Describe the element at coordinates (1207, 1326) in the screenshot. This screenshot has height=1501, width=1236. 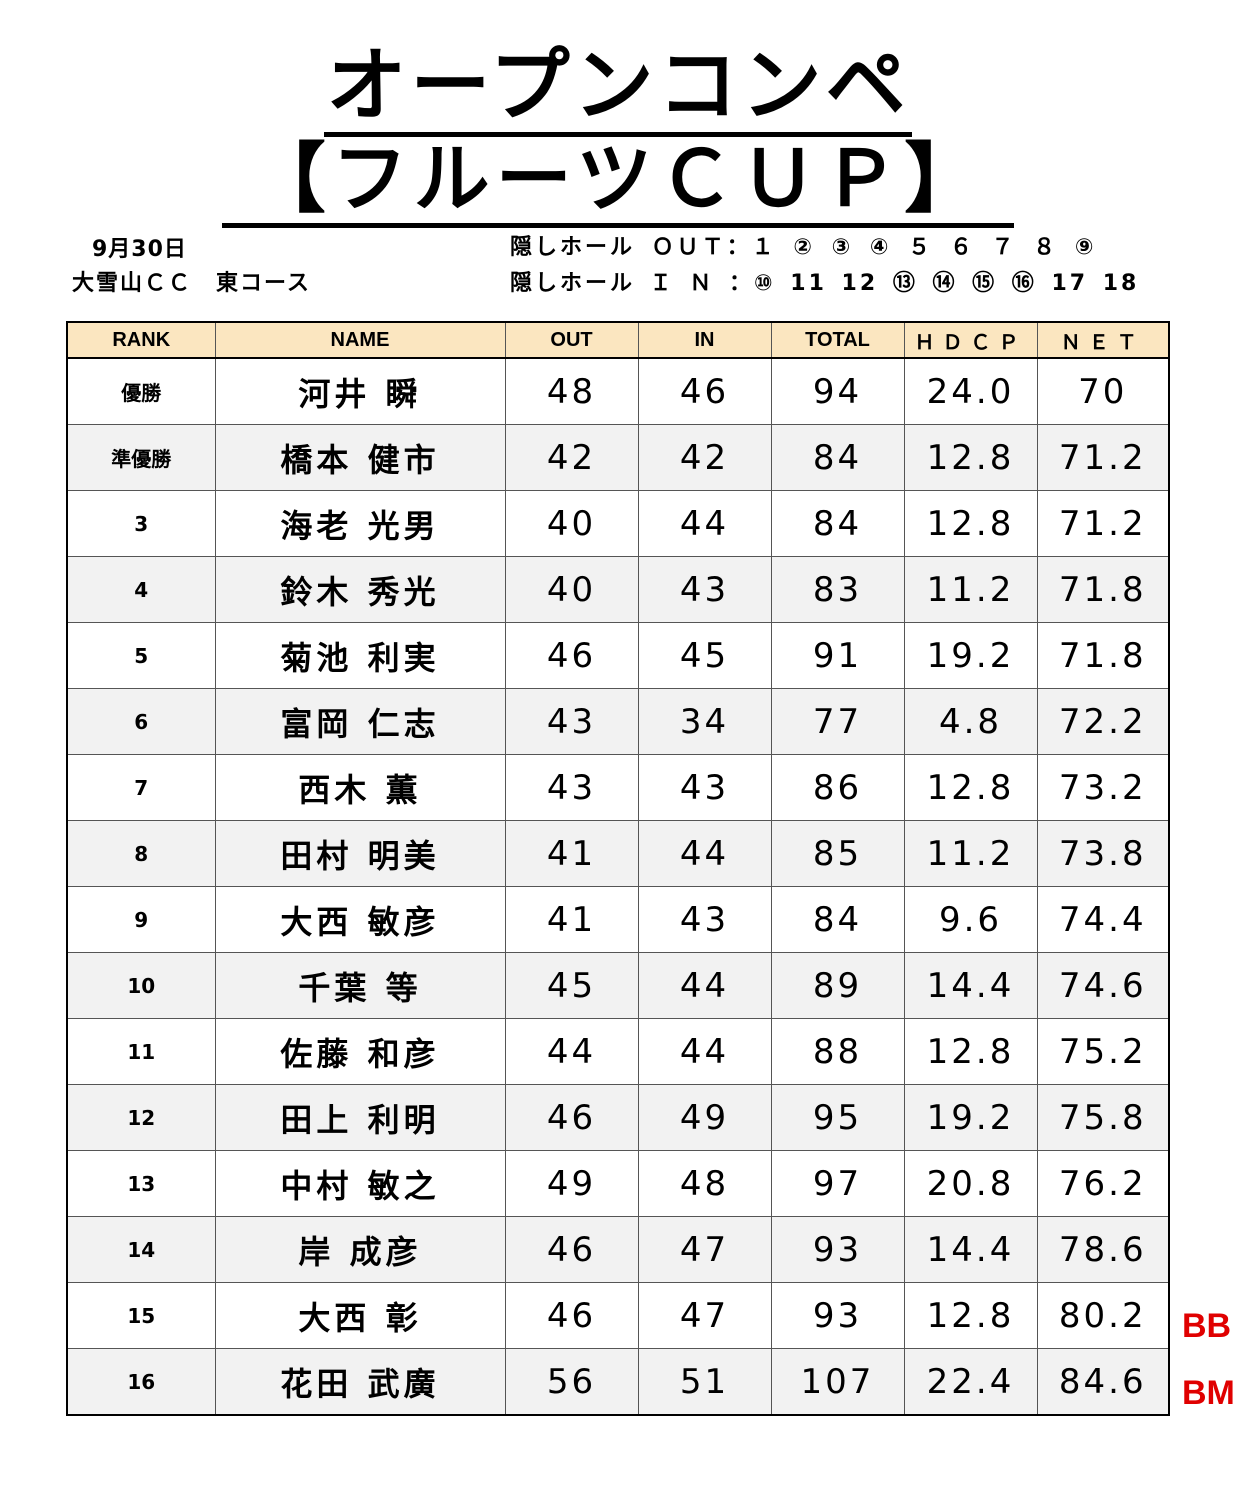
I see `prize-flag-label: BB` at that location.